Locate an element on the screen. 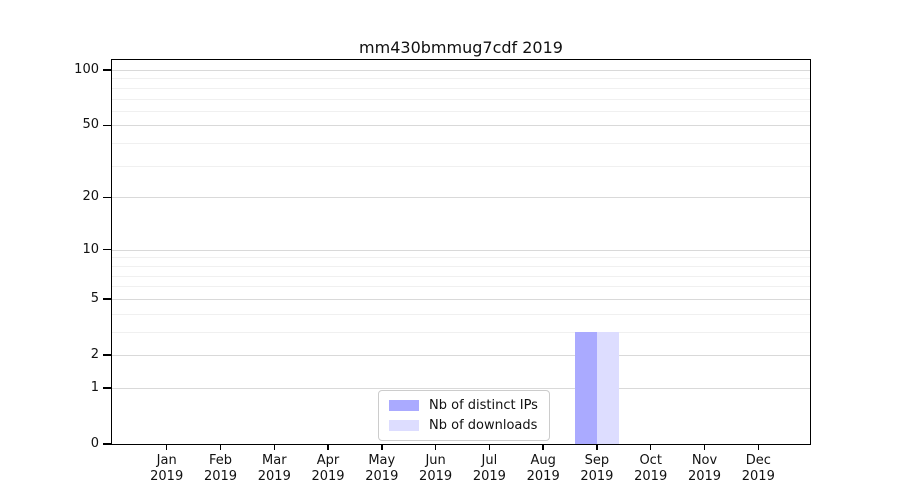  x-tick-month: Feb is located at coordinates (220, 460).